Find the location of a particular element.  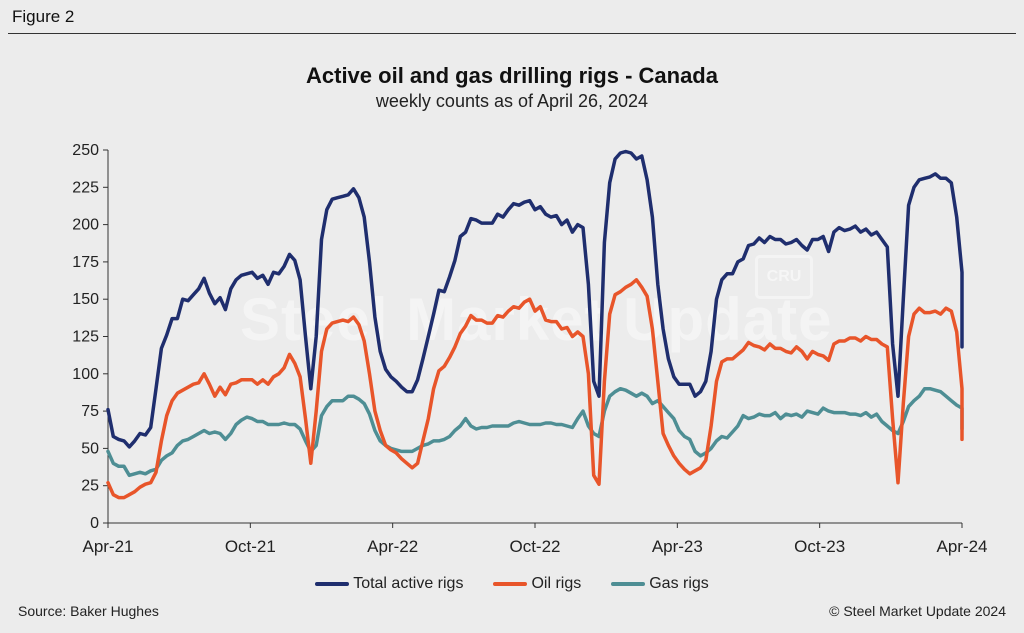

x-tick-label: Oct-22 is located at coordinates (534, 546).